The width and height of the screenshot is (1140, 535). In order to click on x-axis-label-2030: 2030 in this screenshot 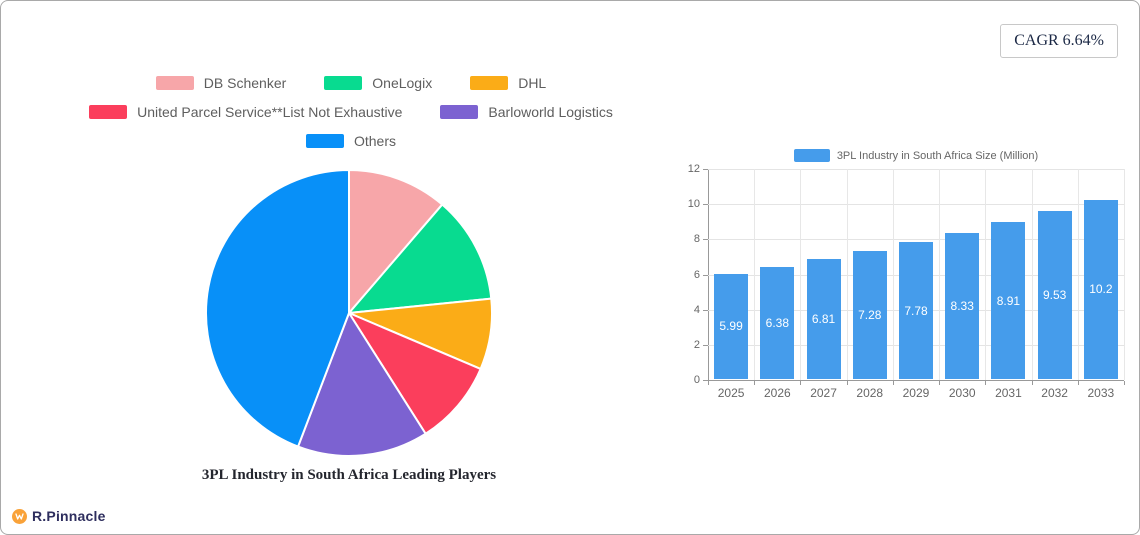, I will do `click(962, 393)`.